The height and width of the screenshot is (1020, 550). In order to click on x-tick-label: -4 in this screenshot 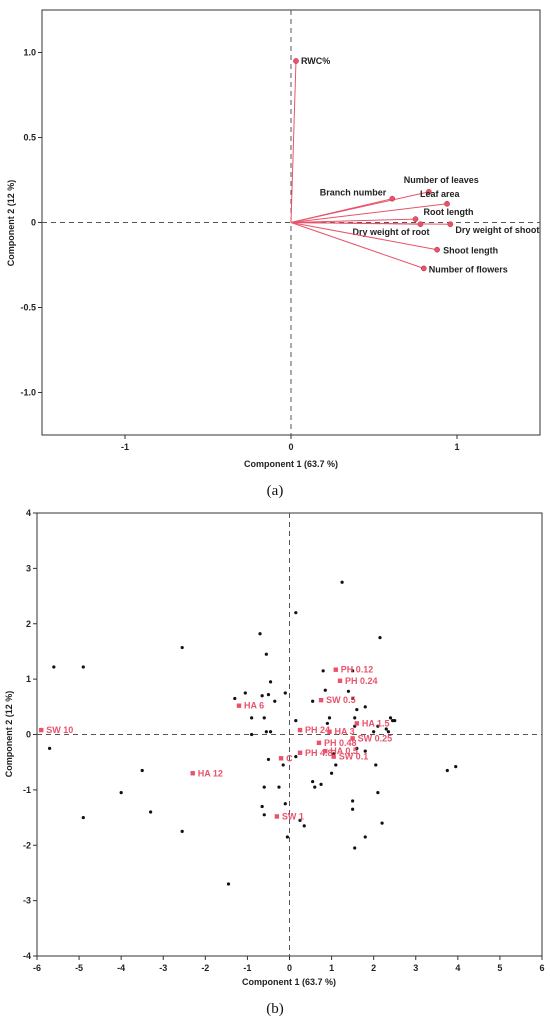, I will do `click(121, 968)`.